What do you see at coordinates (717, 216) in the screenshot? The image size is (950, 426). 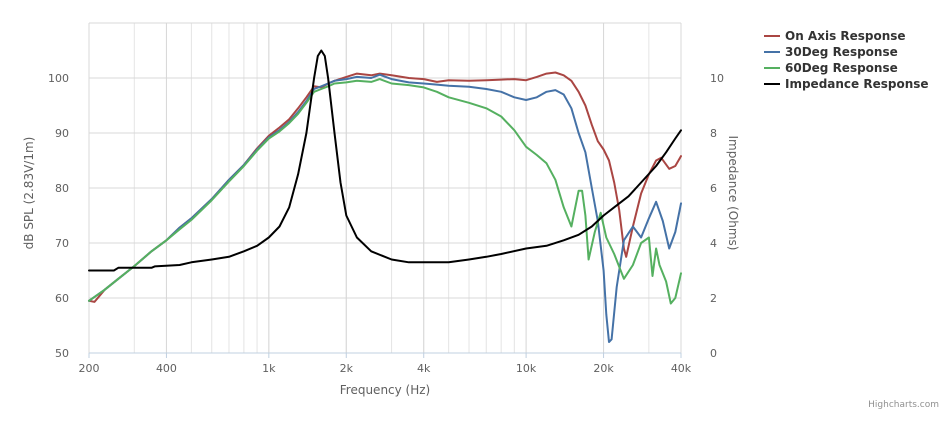 I see `y2-tick-labels: 0 2 4 6 8 10` at bounding box center [717, 216].